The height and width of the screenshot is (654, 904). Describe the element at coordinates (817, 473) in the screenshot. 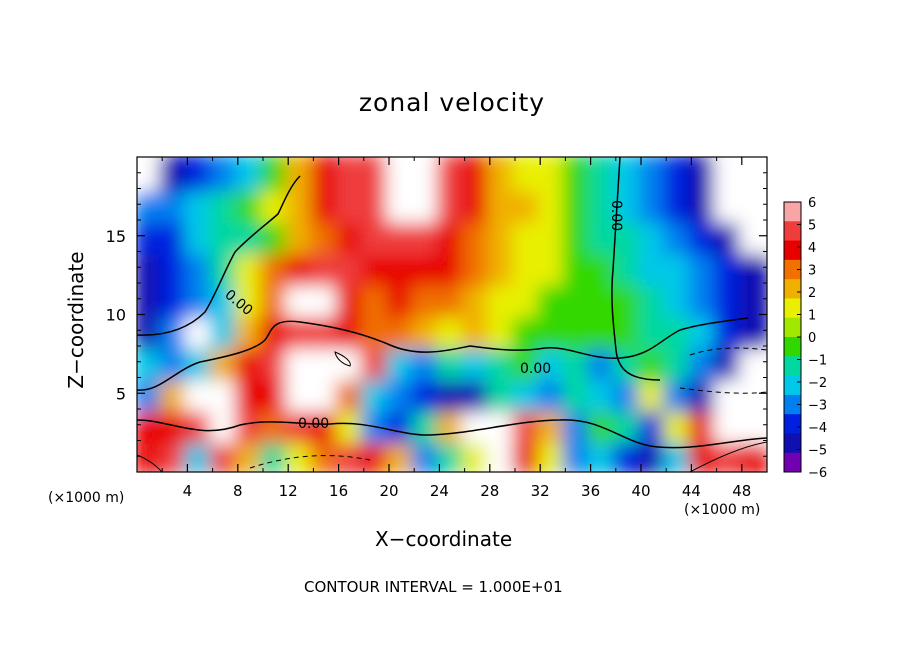

I see `colorbar-tick-label: −6` at that location.